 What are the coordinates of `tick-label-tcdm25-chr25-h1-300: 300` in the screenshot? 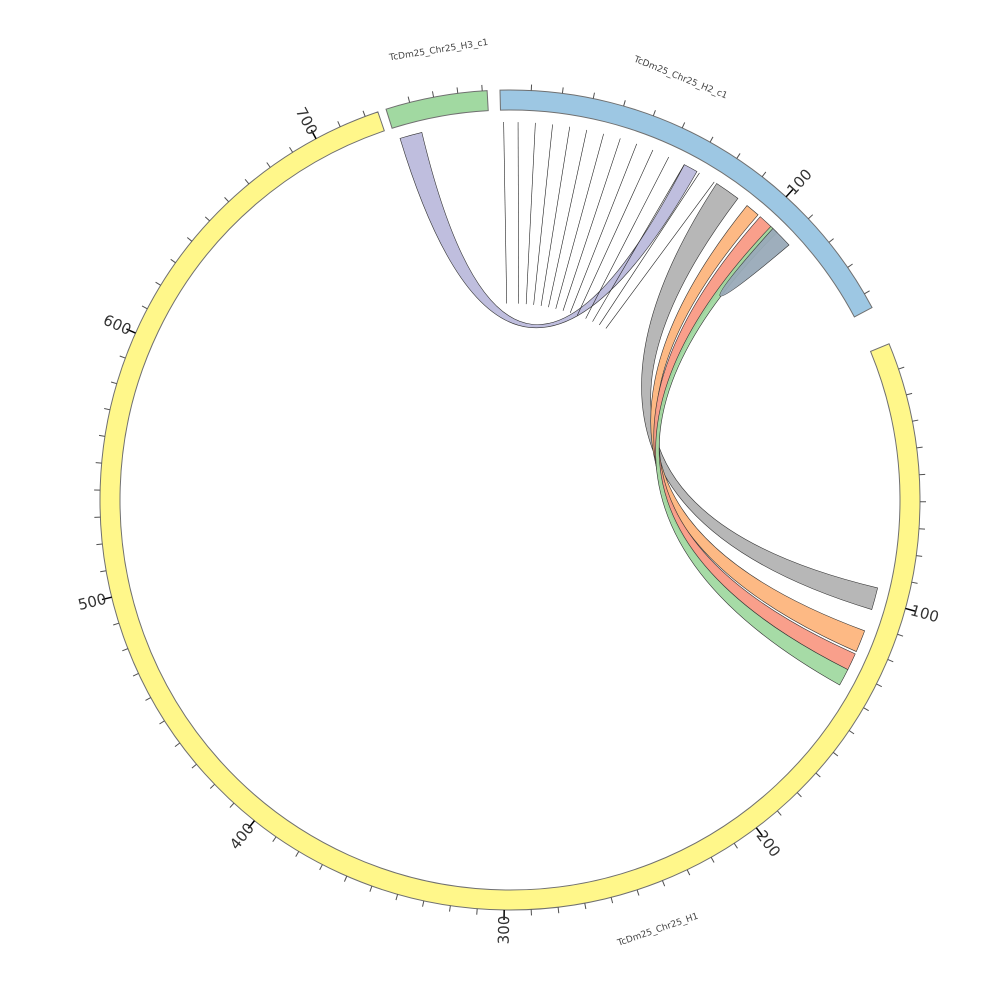 It's located at (504, 930).